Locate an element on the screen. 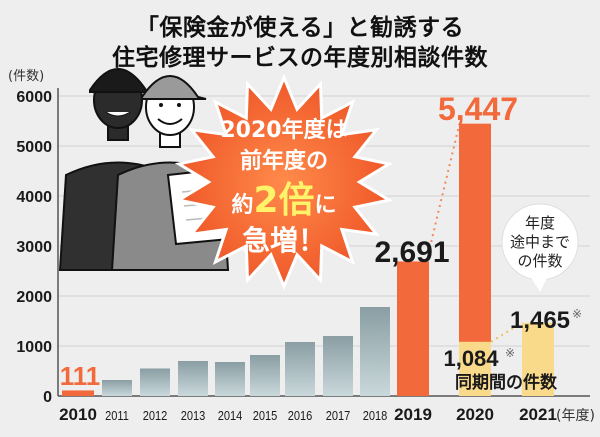 This screenshot has height=437, width=600. bar-2016 is located at coordinates (300, 369).